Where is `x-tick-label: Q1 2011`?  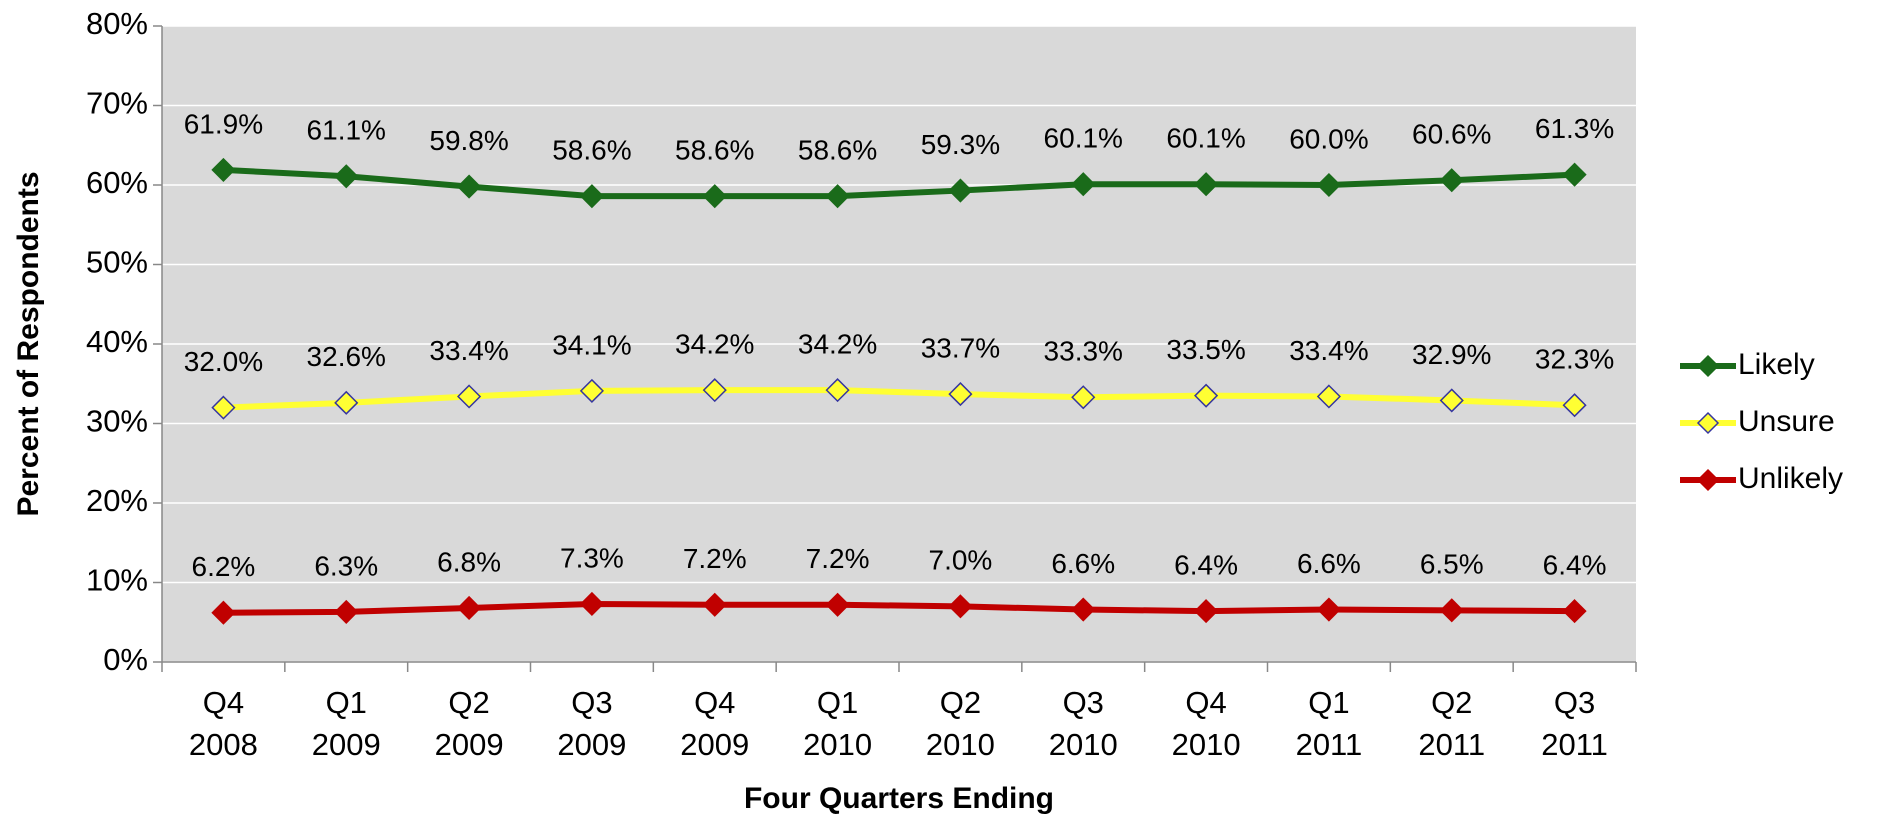 x-tick-label: Q1 2011 is located at coordinates (1329, 723).